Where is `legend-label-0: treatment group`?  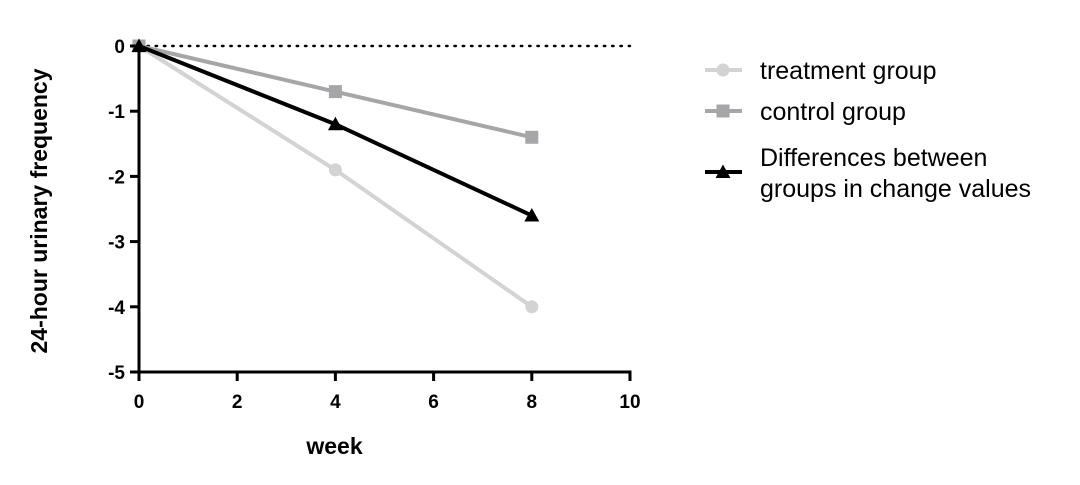 legend-label-0: treatment group is located at coordinates (848, 71).